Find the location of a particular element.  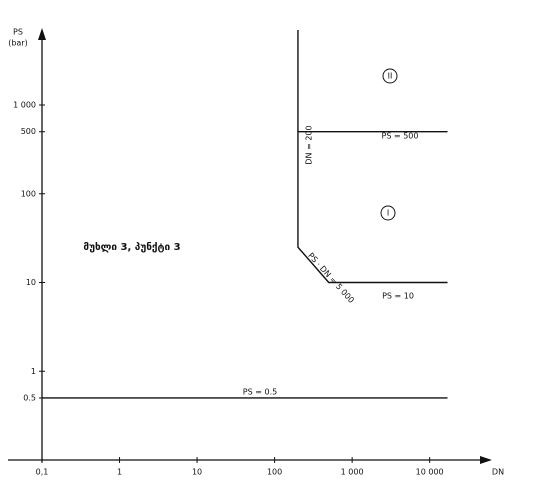

y-arrow is located at coordinates (42, 34).